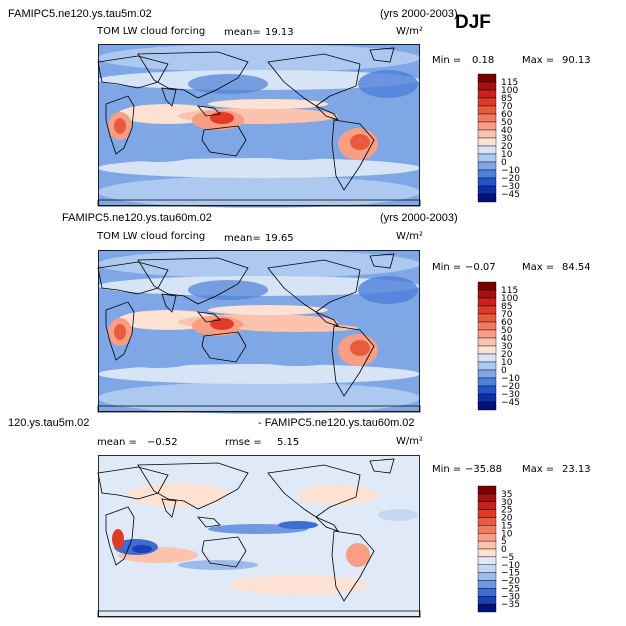 This screenshot has width=626, height=626. What do you see at coordinates (410, 236) in the screenshot?
I see `panel2-units: W/m²` at bounding box center [410, 236].